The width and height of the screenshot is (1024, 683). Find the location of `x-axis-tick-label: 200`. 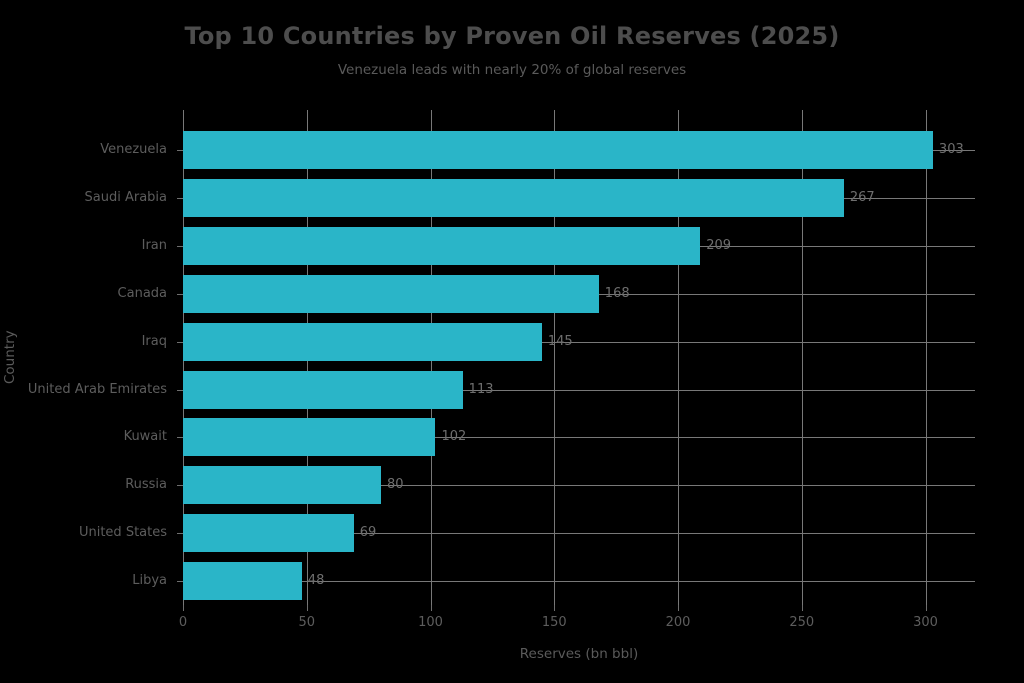

x-axis-tick-label: 200 is located at coordinates (678, 622).